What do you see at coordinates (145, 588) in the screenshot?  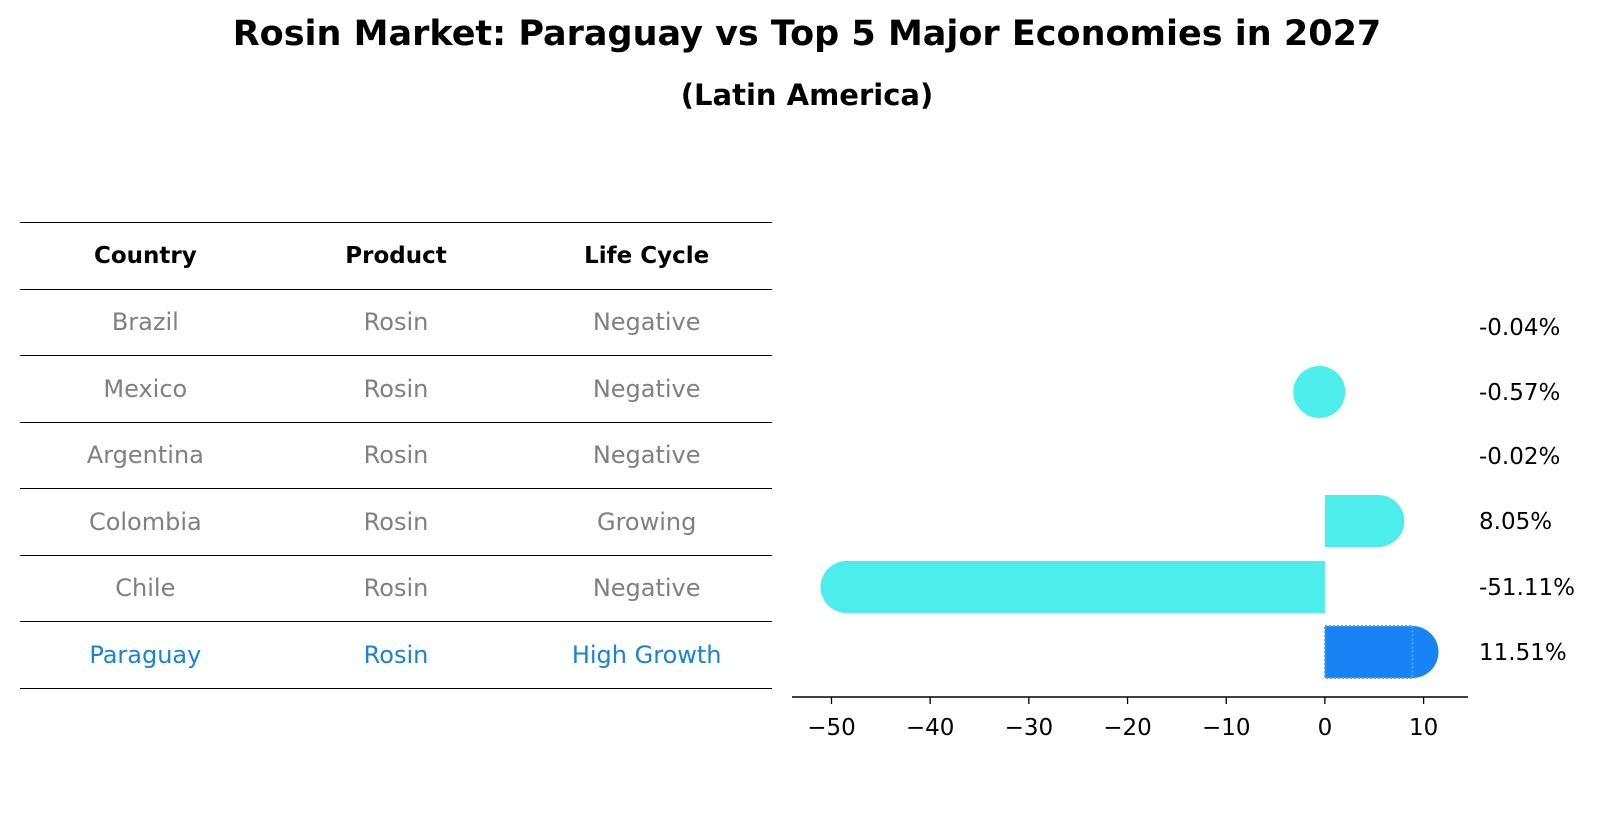 I see `country-cell: Chile` at bounding box center [145, 588].